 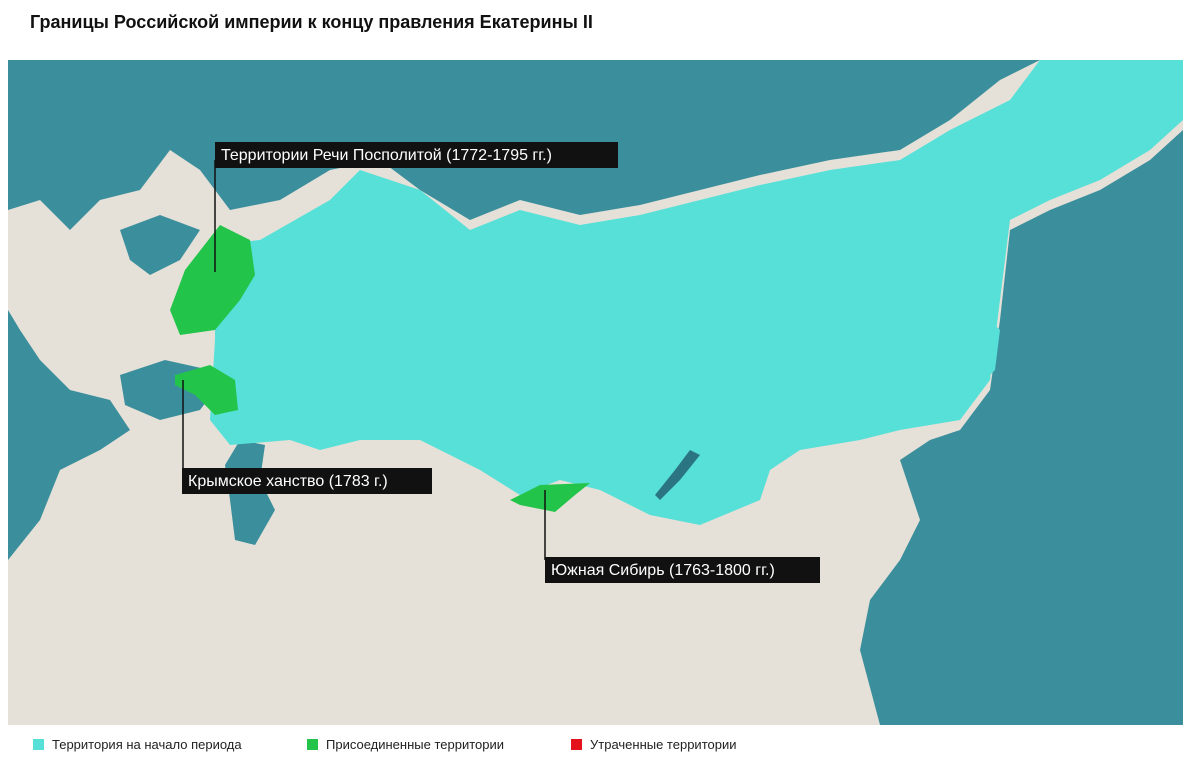 I want to click on poland-annexed, so click(x=212, y=280).